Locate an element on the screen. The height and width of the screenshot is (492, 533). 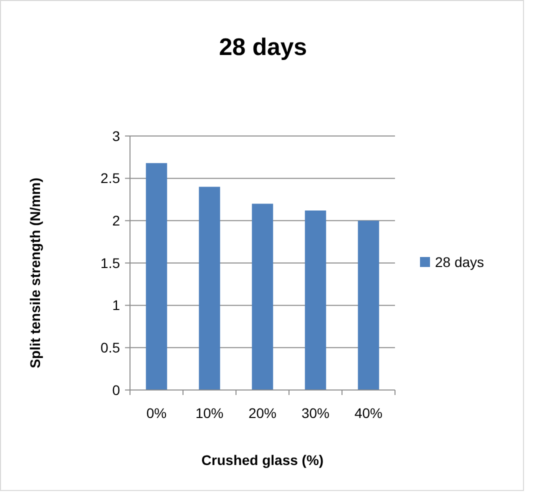
y-tick-label: 0 is located at coordinates (116, 390).